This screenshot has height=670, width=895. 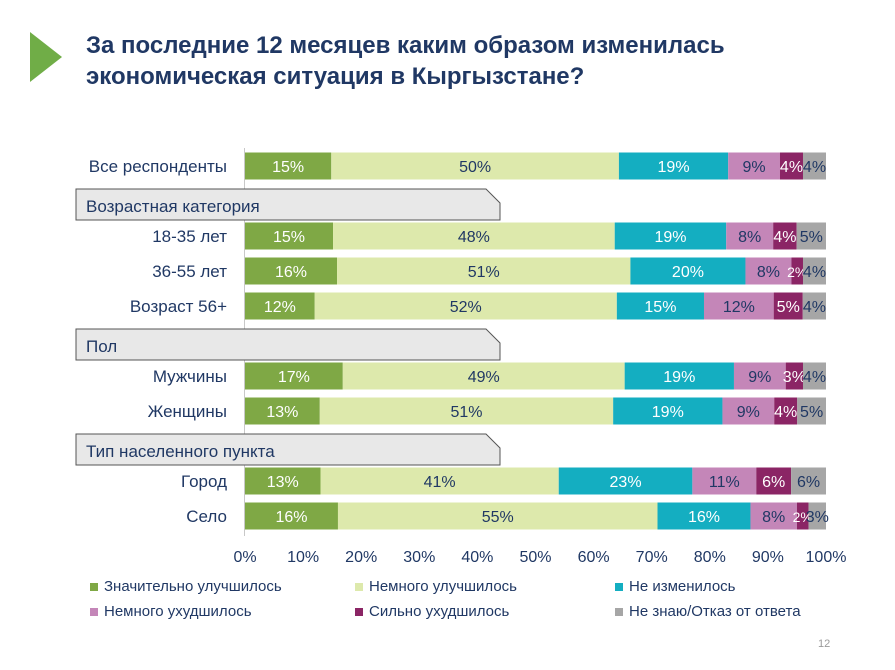 I want to click on legend-label: Сильно ухудшилось, so click(x=439, y=611).